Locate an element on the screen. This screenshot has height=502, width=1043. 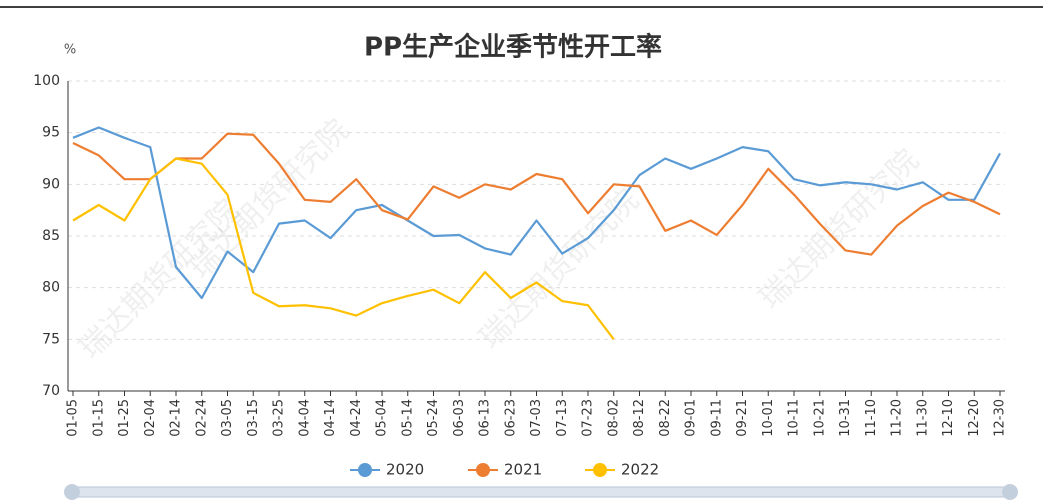
legend-label: 2021 is located at coordinates (523, 470).